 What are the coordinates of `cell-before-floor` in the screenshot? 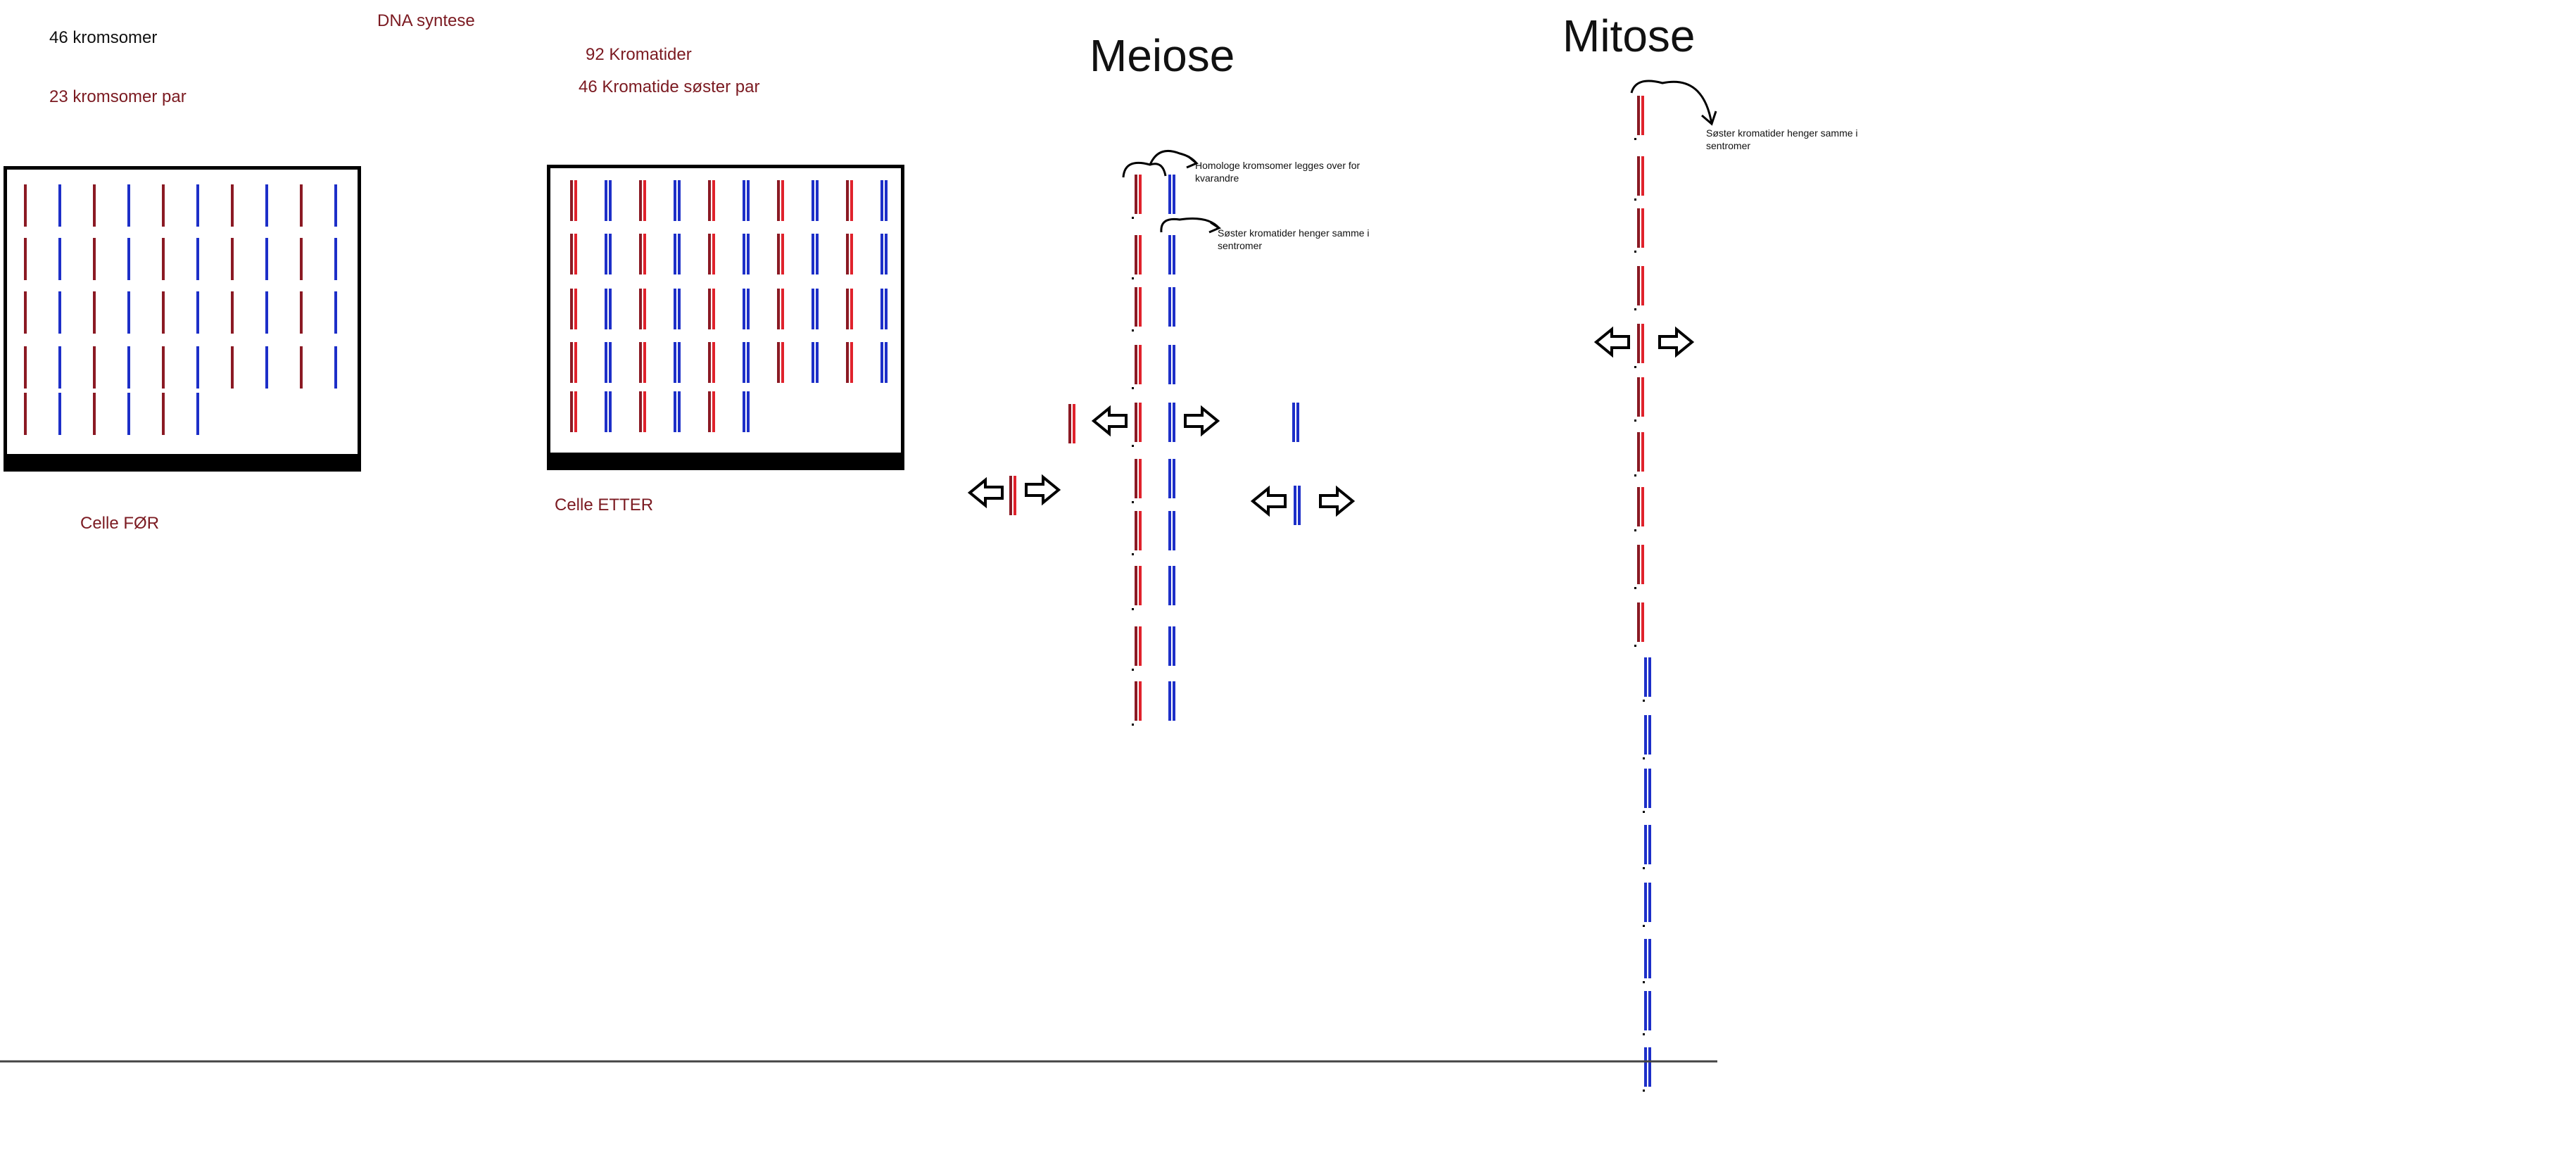 It's located at (182, 461).